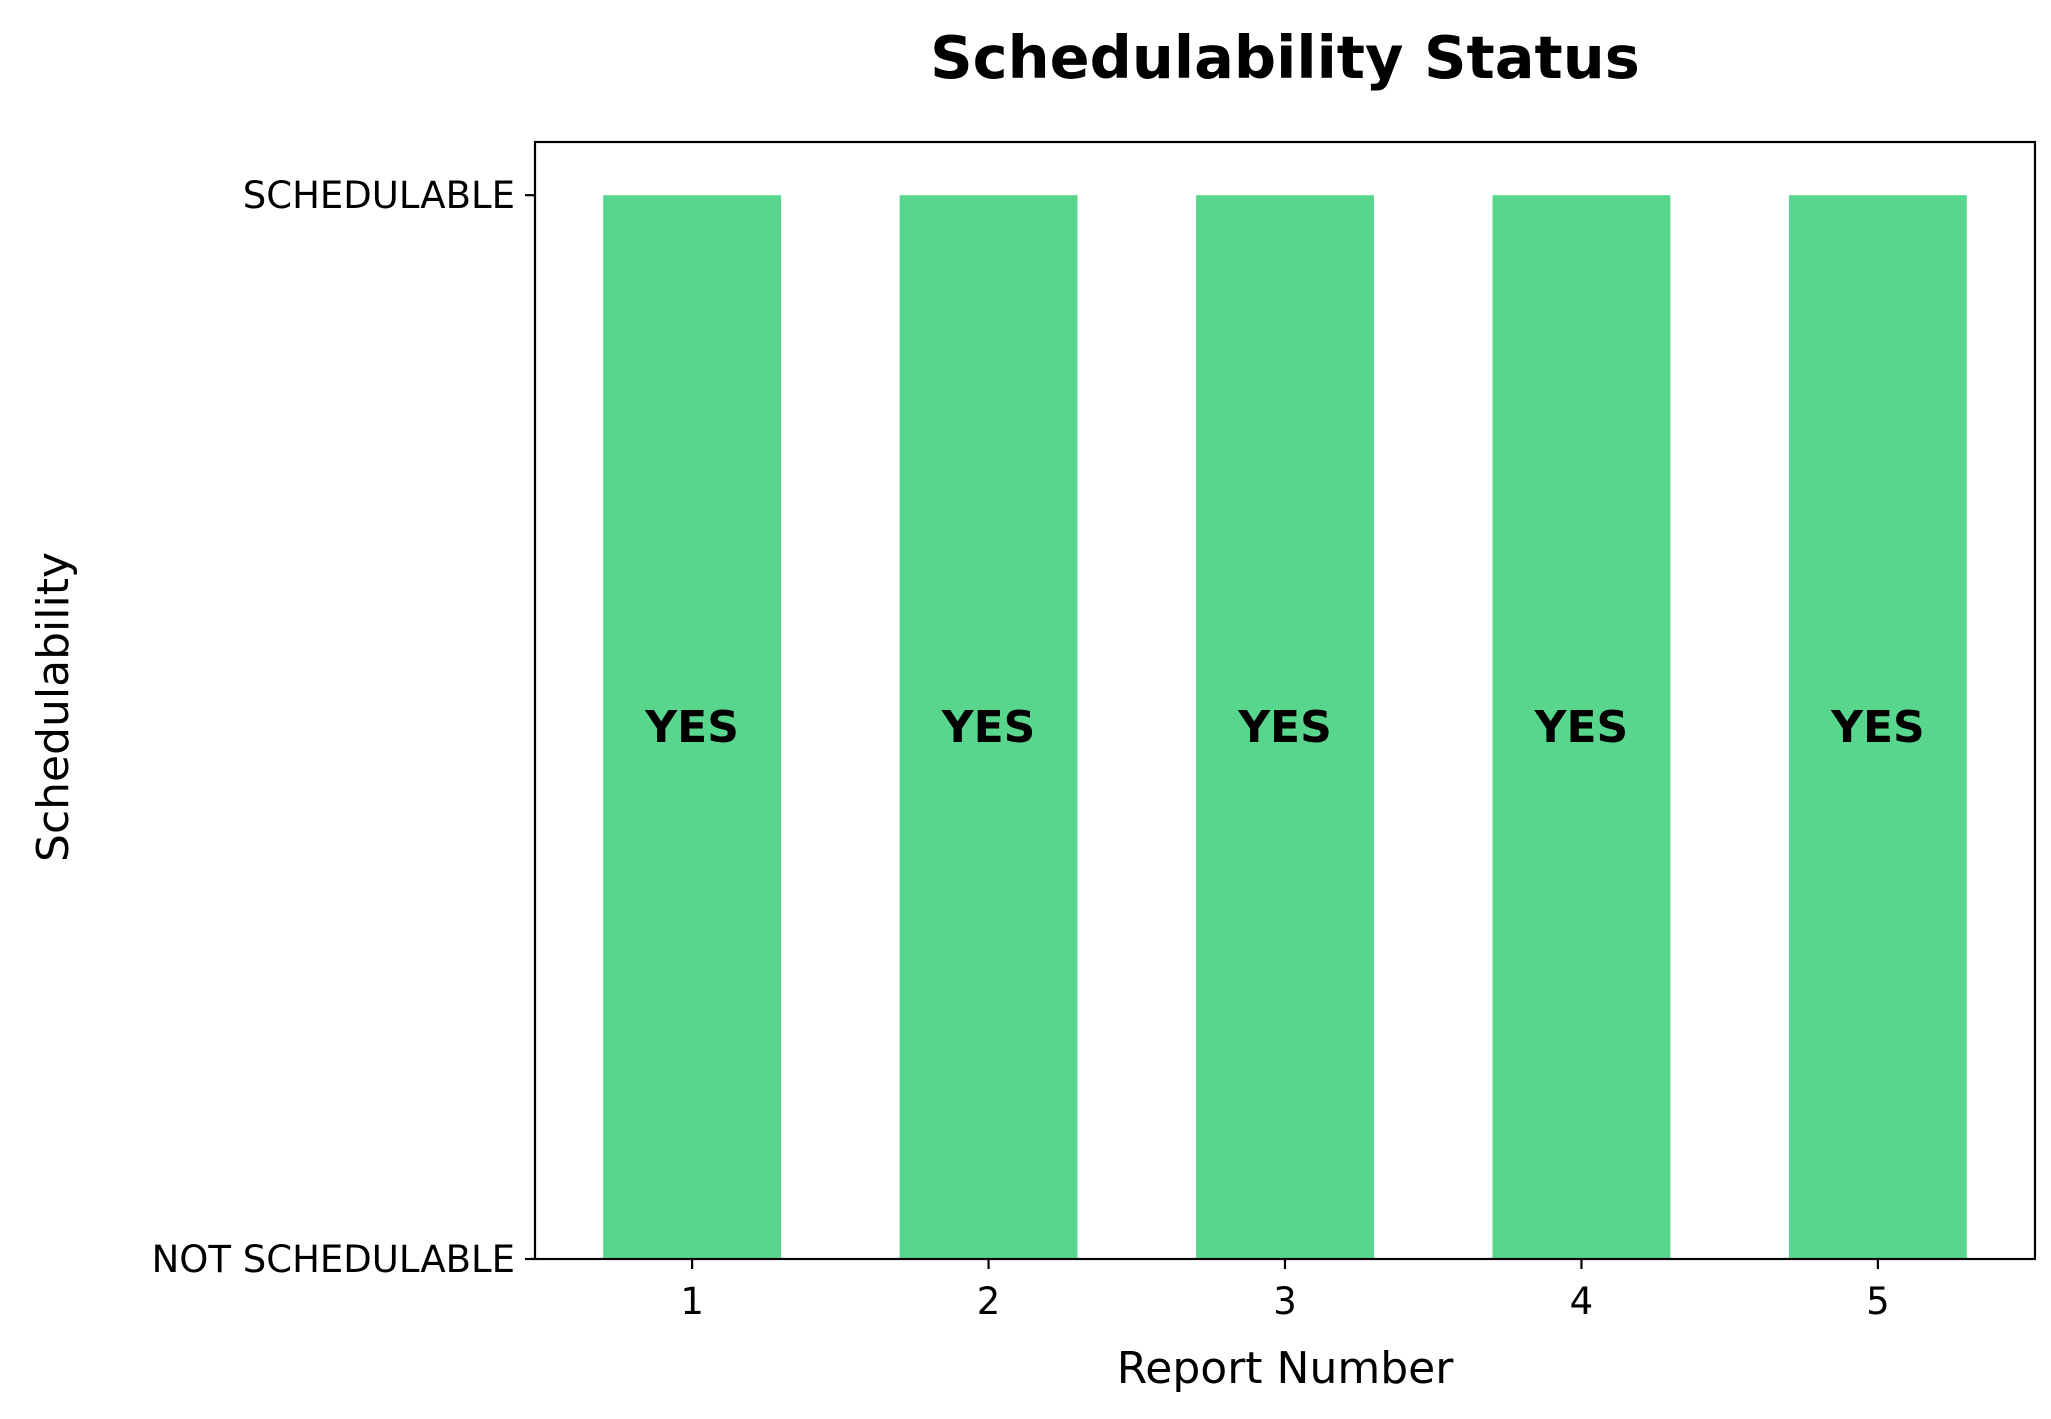 The image size is (2051, 1419). I want to click on y-tick-label: NOT SCHEDULABLE, so click(333, 1259).